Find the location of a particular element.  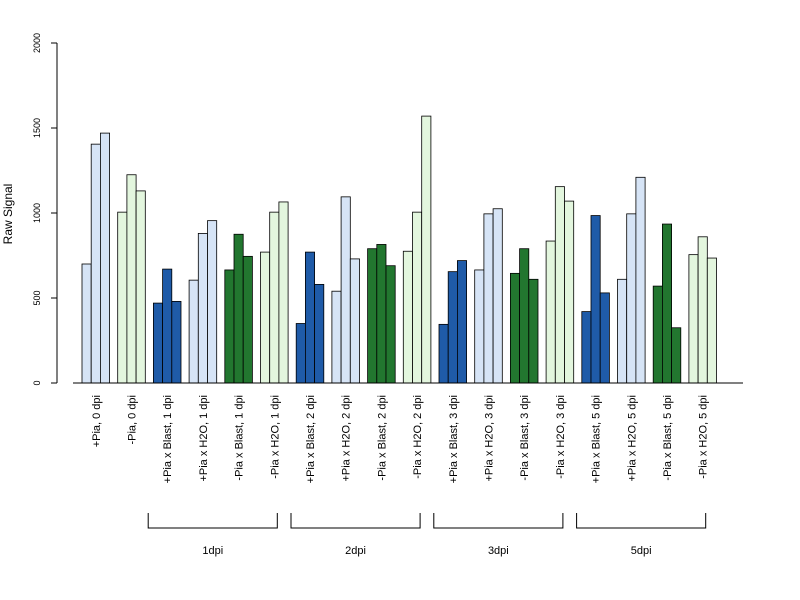

day-brackets: 1dpi 2dpi 3dpi 5dpi is located at coordinates (427, 535).